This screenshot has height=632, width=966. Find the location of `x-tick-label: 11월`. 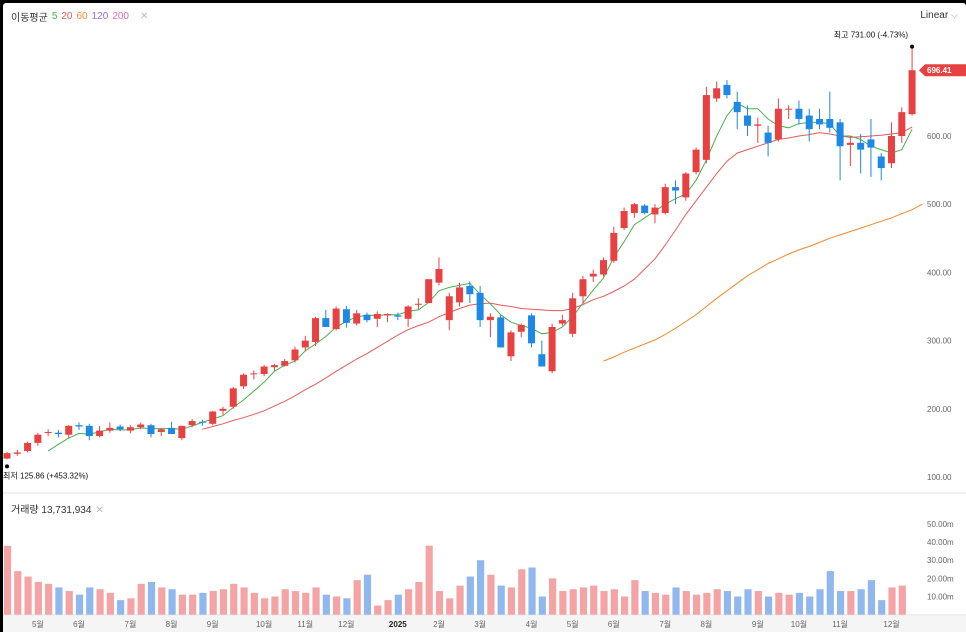

x-tick-label: 11월 is located at coordinates (305, 624).